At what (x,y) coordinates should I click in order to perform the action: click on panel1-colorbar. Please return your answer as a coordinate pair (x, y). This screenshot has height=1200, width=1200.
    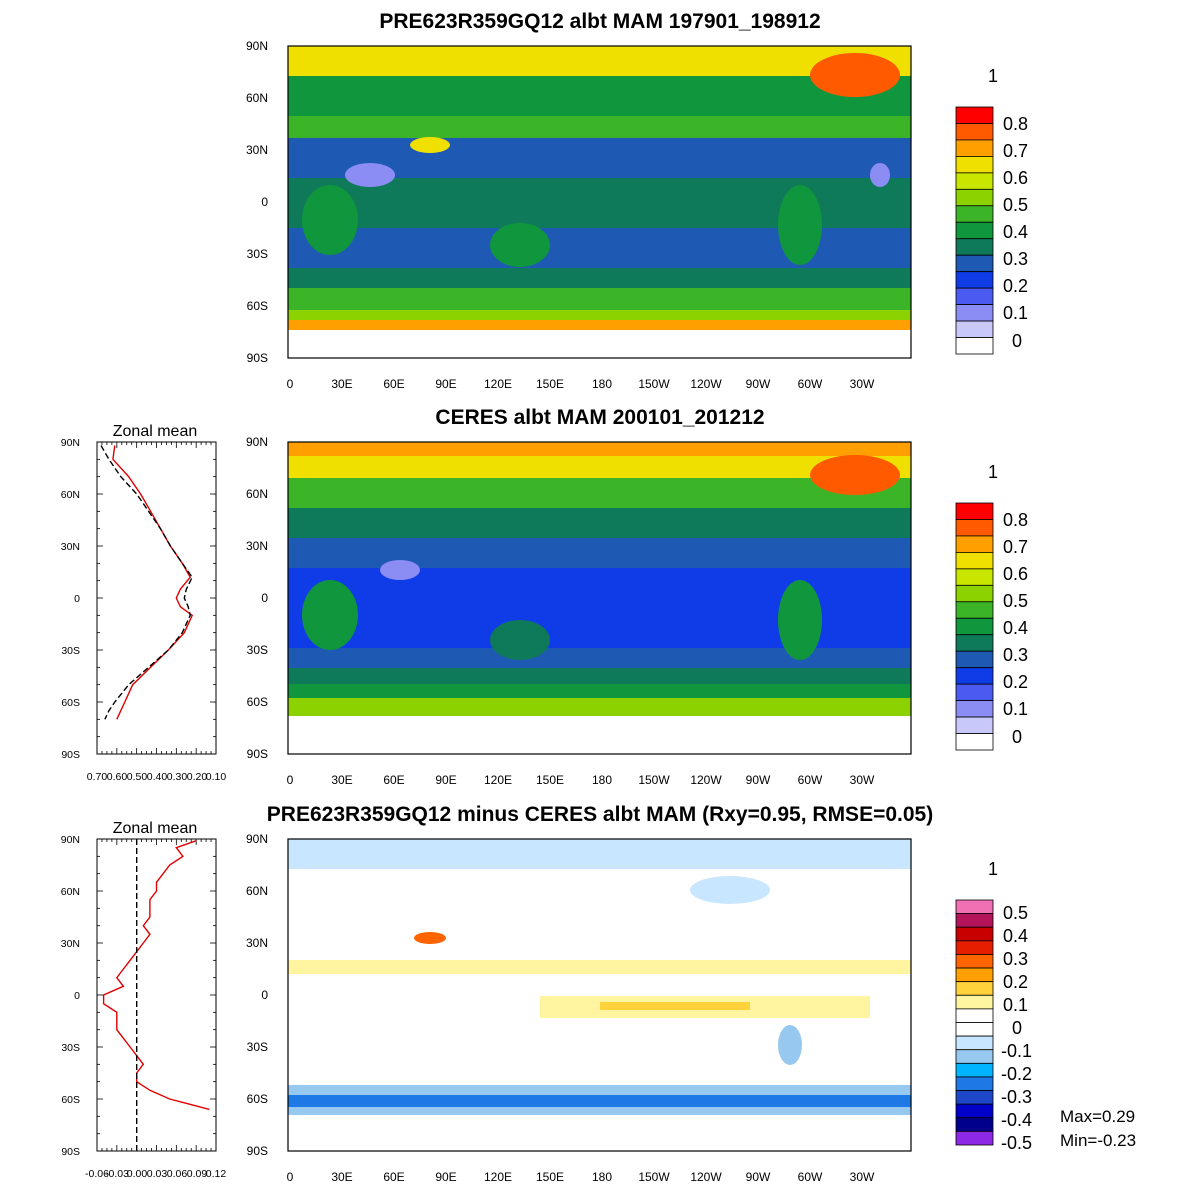
    Looking at the image, I should click on (974, 230).